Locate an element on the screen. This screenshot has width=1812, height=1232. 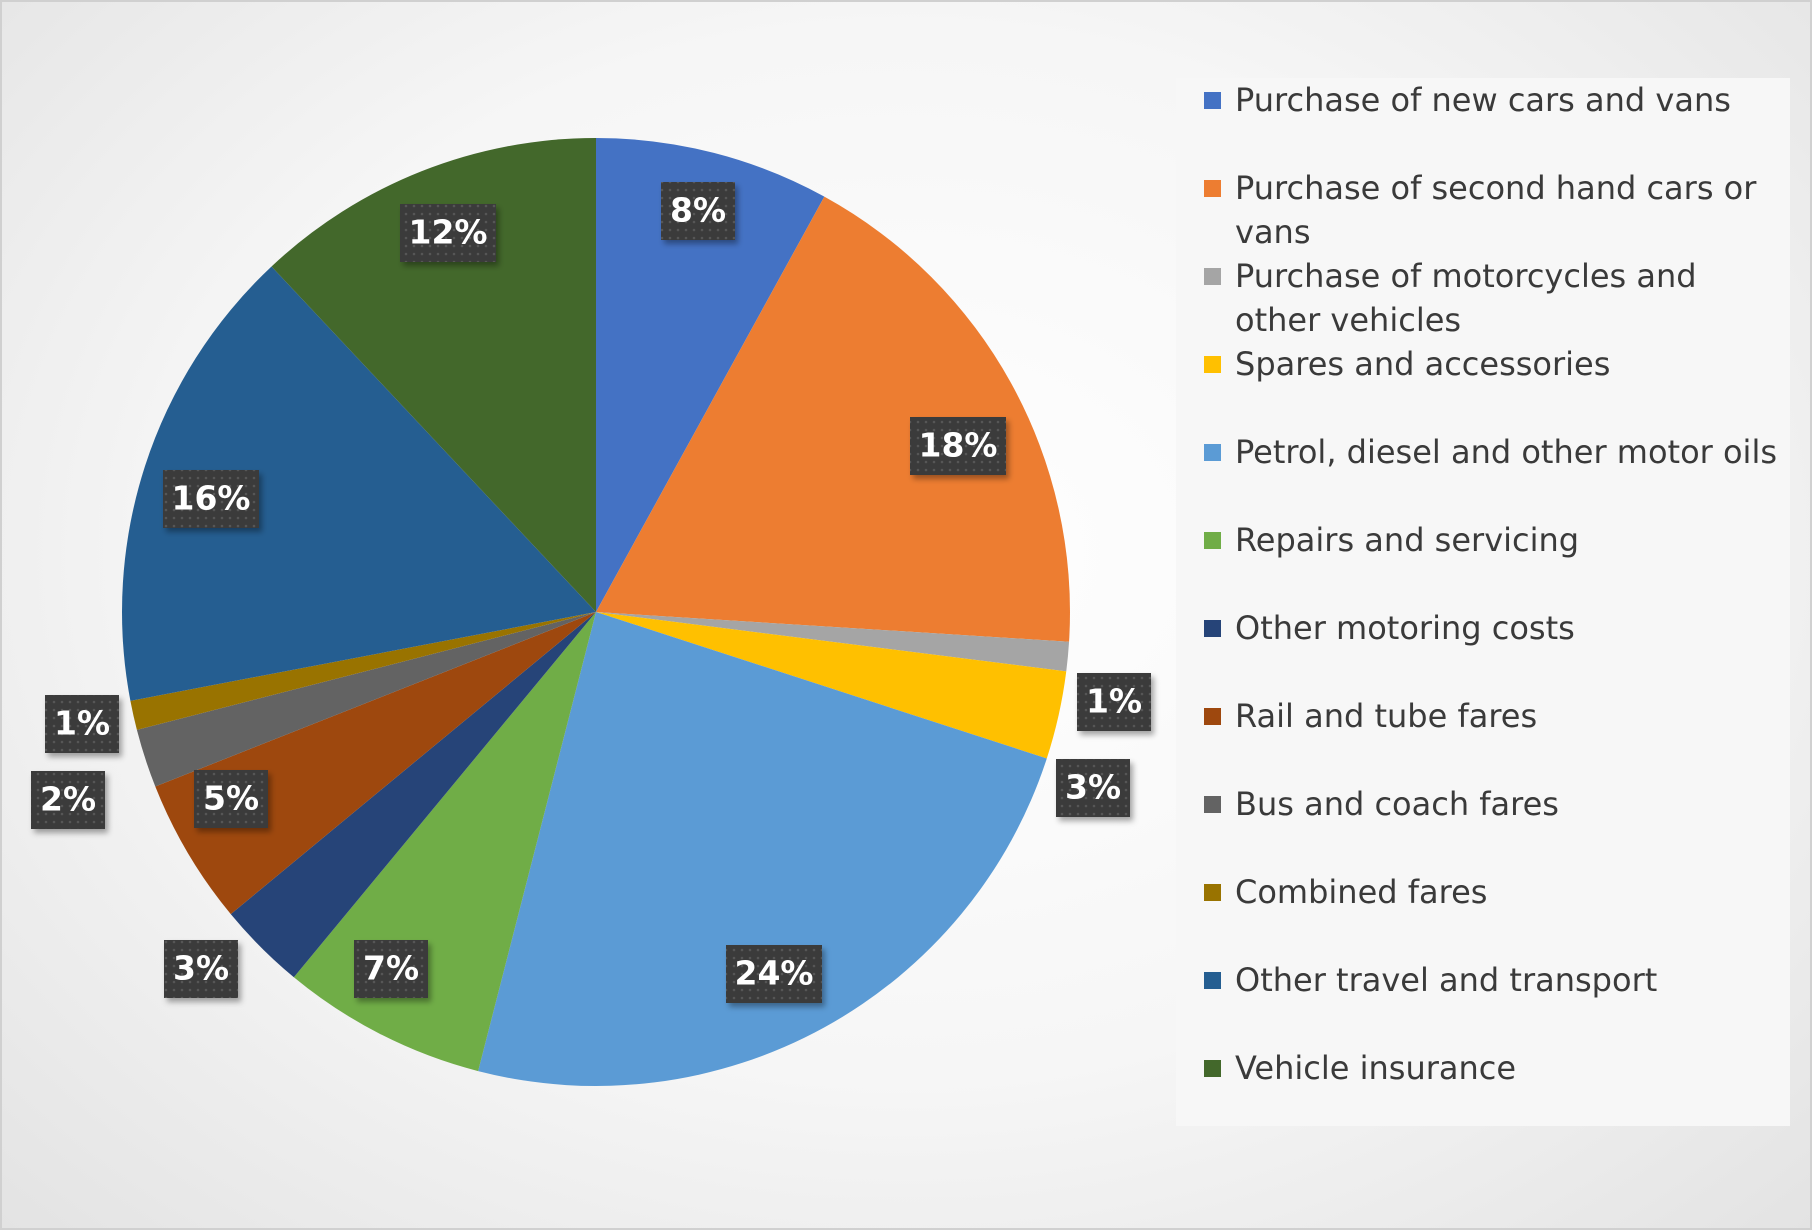
data-label-text: 2% is located at coordinates (68, 799).